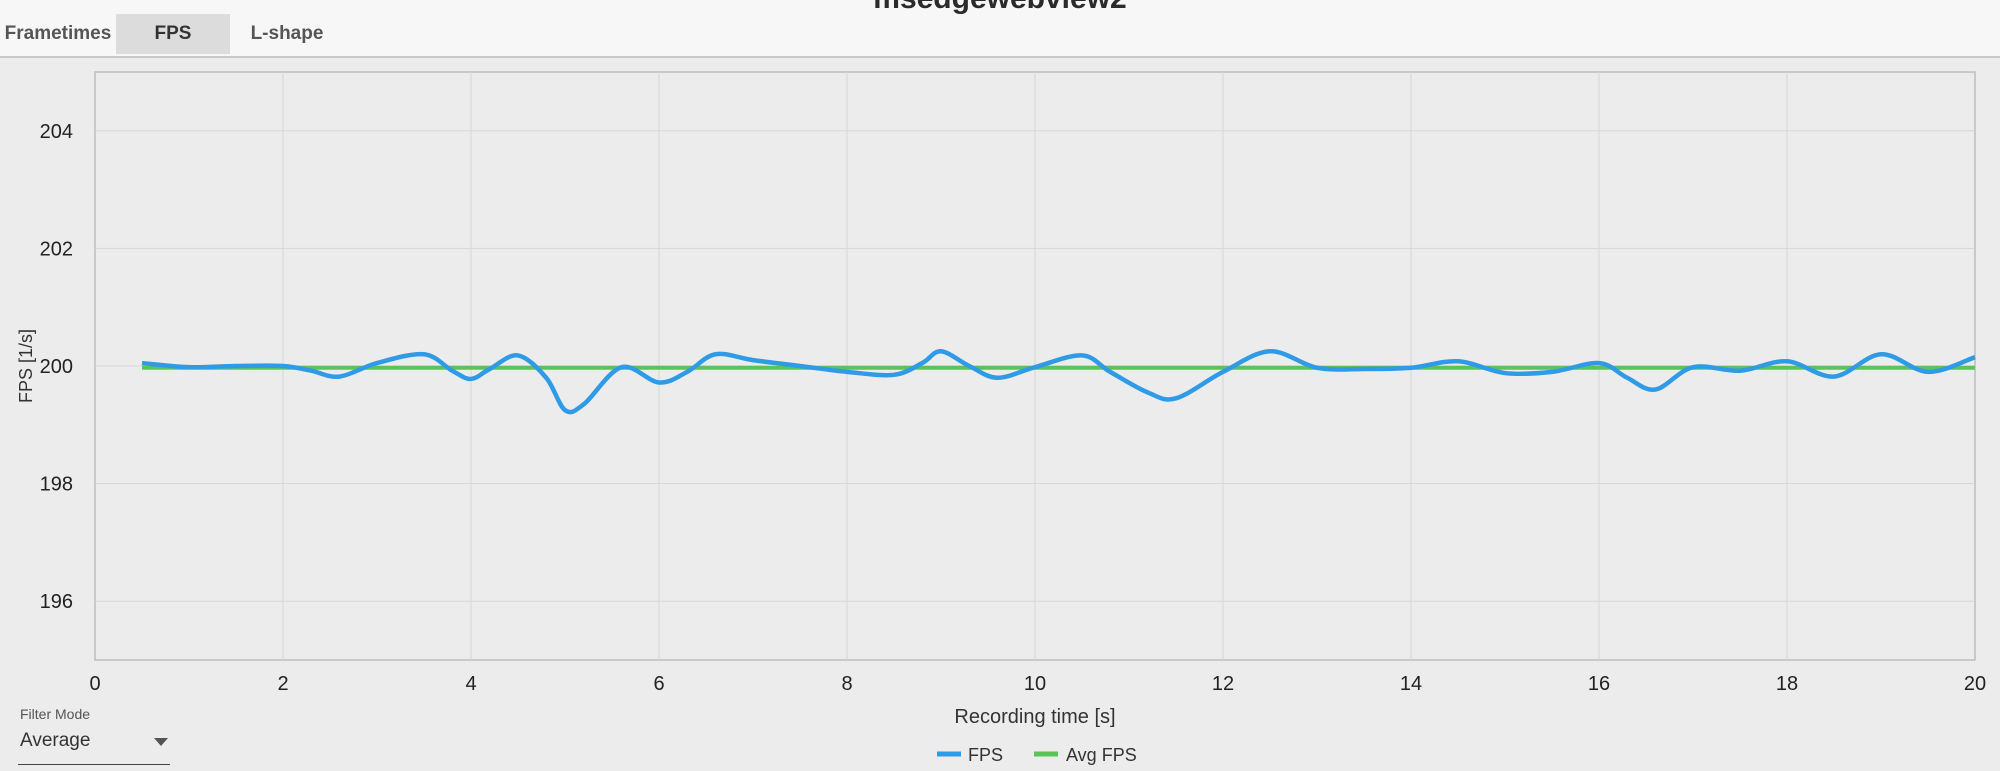  What do you see at coordinates (1223, 684) in the screenshot?
I see `x-tick-label: 12` at bounding box center [1223, 684].